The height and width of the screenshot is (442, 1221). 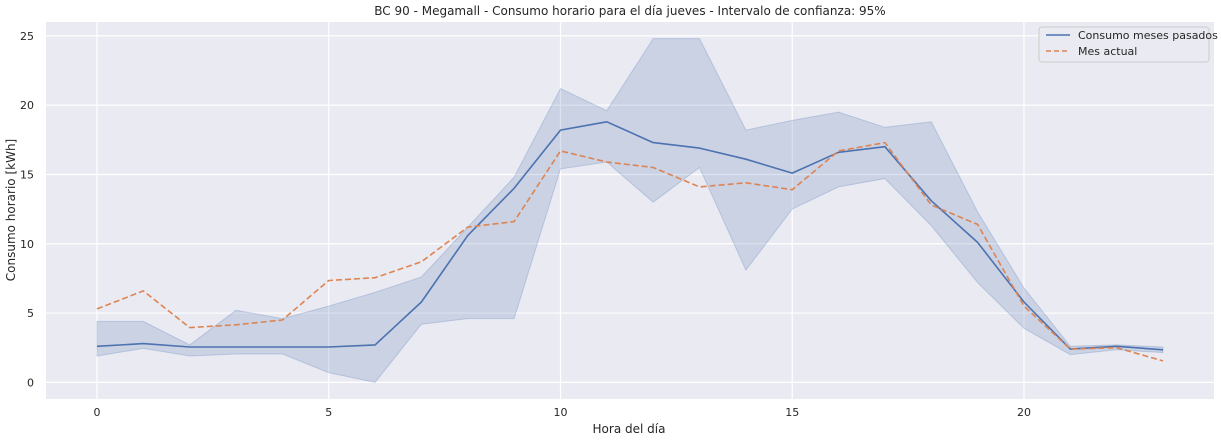 What do you see at coordinates (30, 382) in the screenshot?
I see `y-tick-label: 0` at bounding box center [30, 382].